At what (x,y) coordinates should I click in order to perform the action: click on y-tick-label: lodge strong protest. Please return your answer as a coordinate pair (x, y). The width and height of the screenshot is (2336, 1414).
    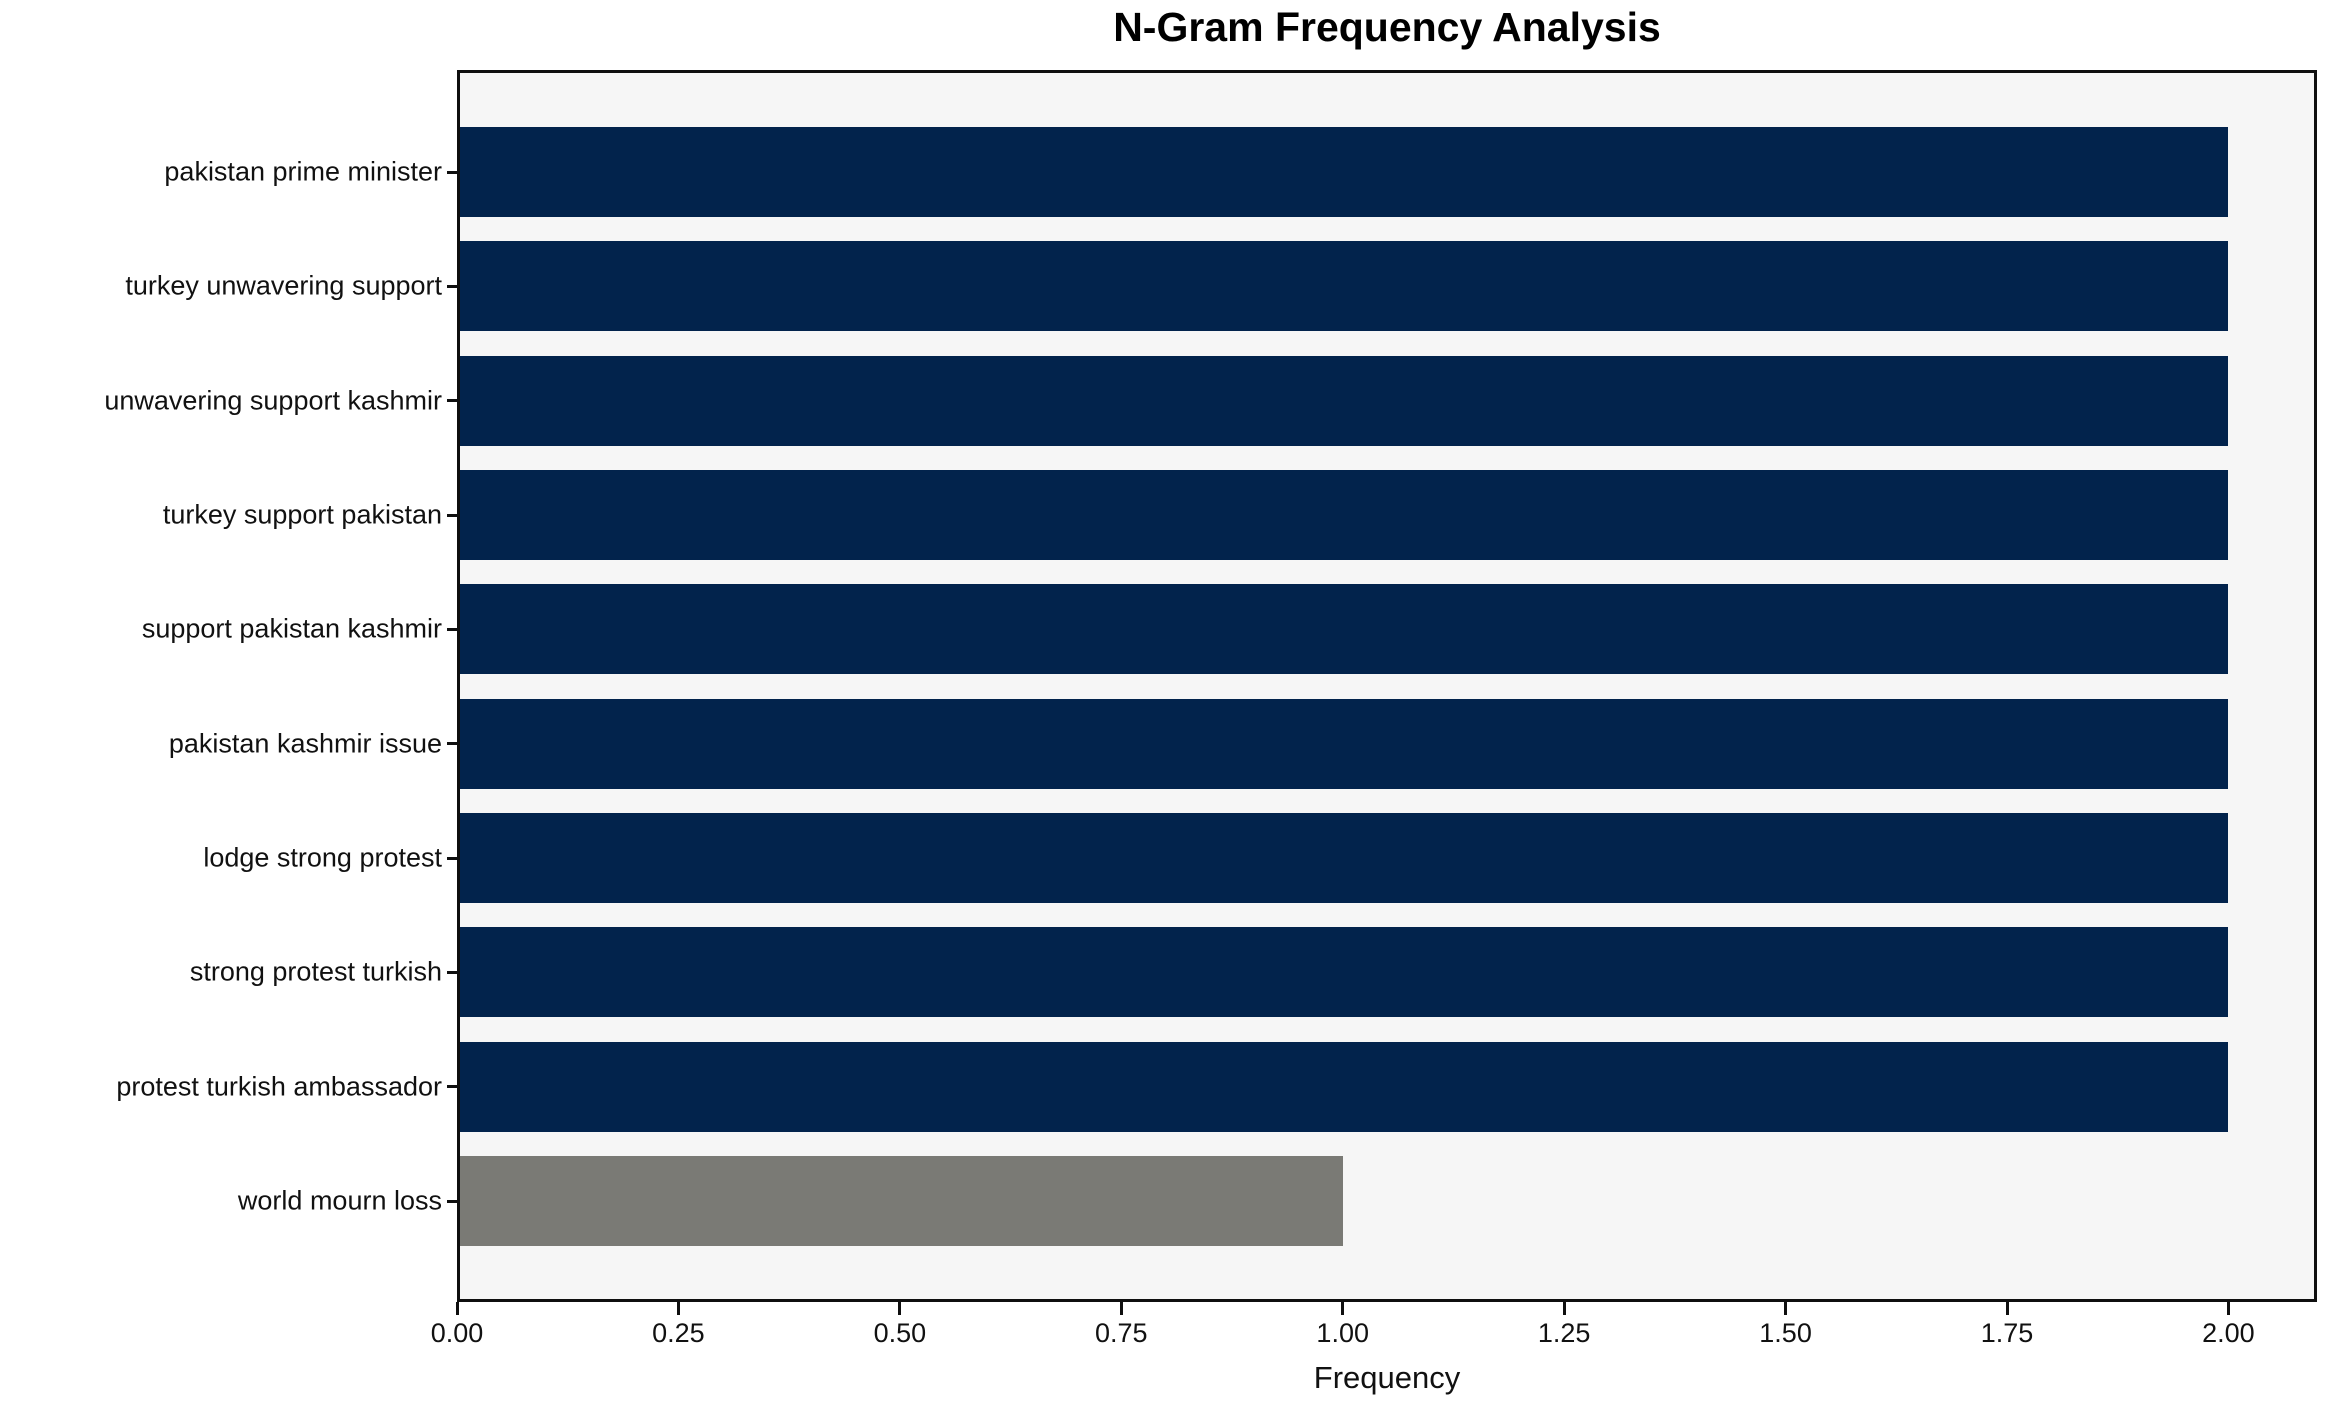
    Looking at the image, I should click on (322, 857).